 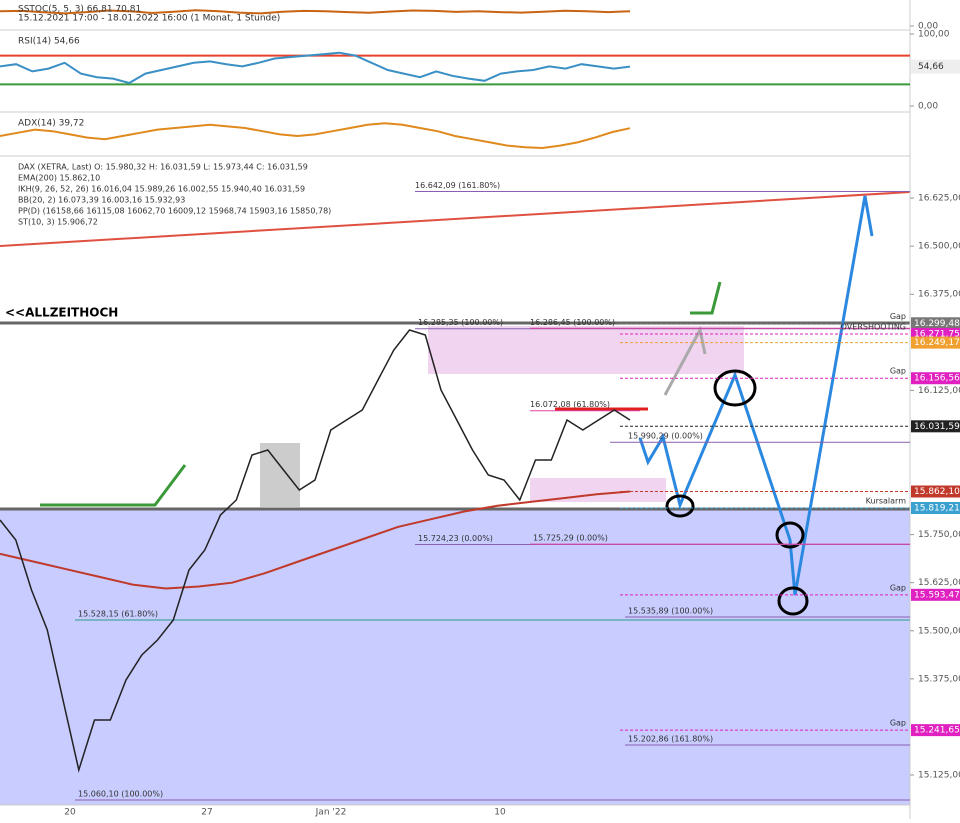 I want to click on y-tick-label: 15.625,00, so click(x=939, y=583).